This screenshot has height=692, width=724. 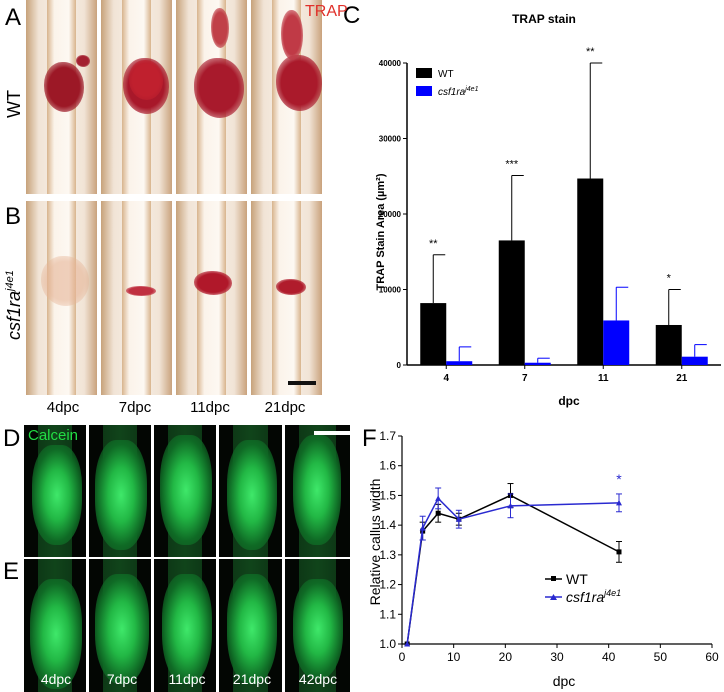 What do you see at coordinates (211, 97) in the screenshot?
I see `trap-photo-wt-11dpc` at bounding box center [211, 97].